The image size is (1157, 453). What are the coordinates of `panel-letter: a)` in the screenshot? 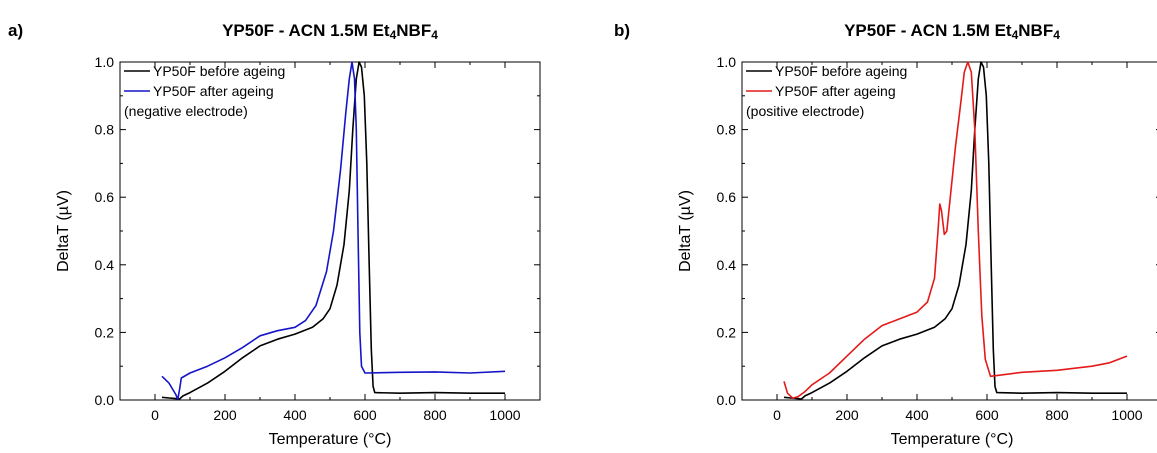 It's located at (15, 30).